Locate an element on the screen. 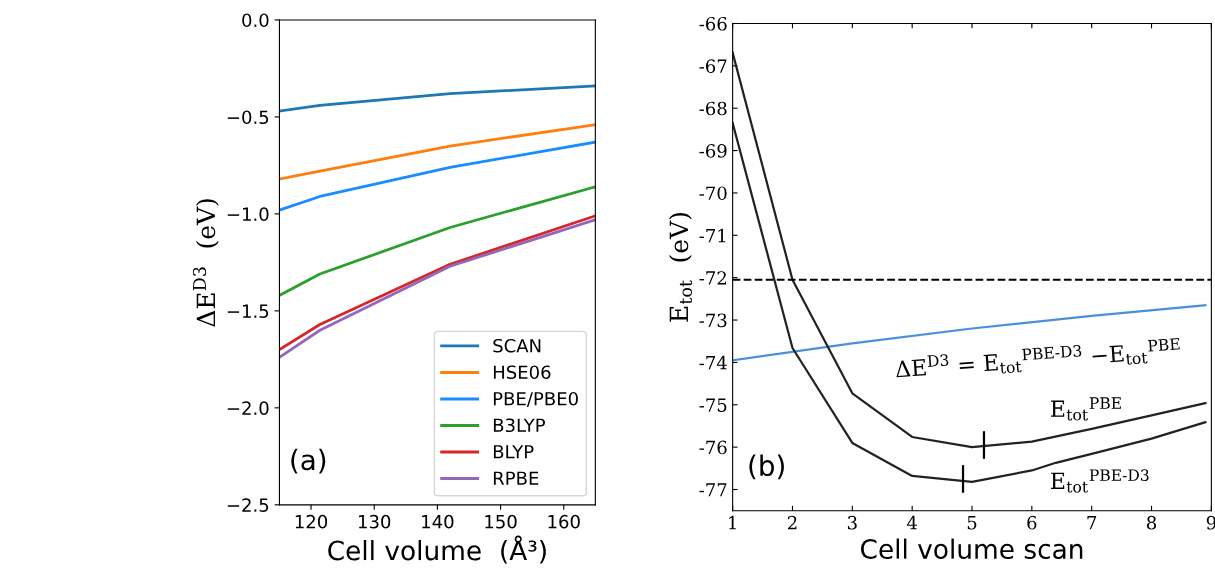  annotation: (b) is located at coordinates (766, 467).